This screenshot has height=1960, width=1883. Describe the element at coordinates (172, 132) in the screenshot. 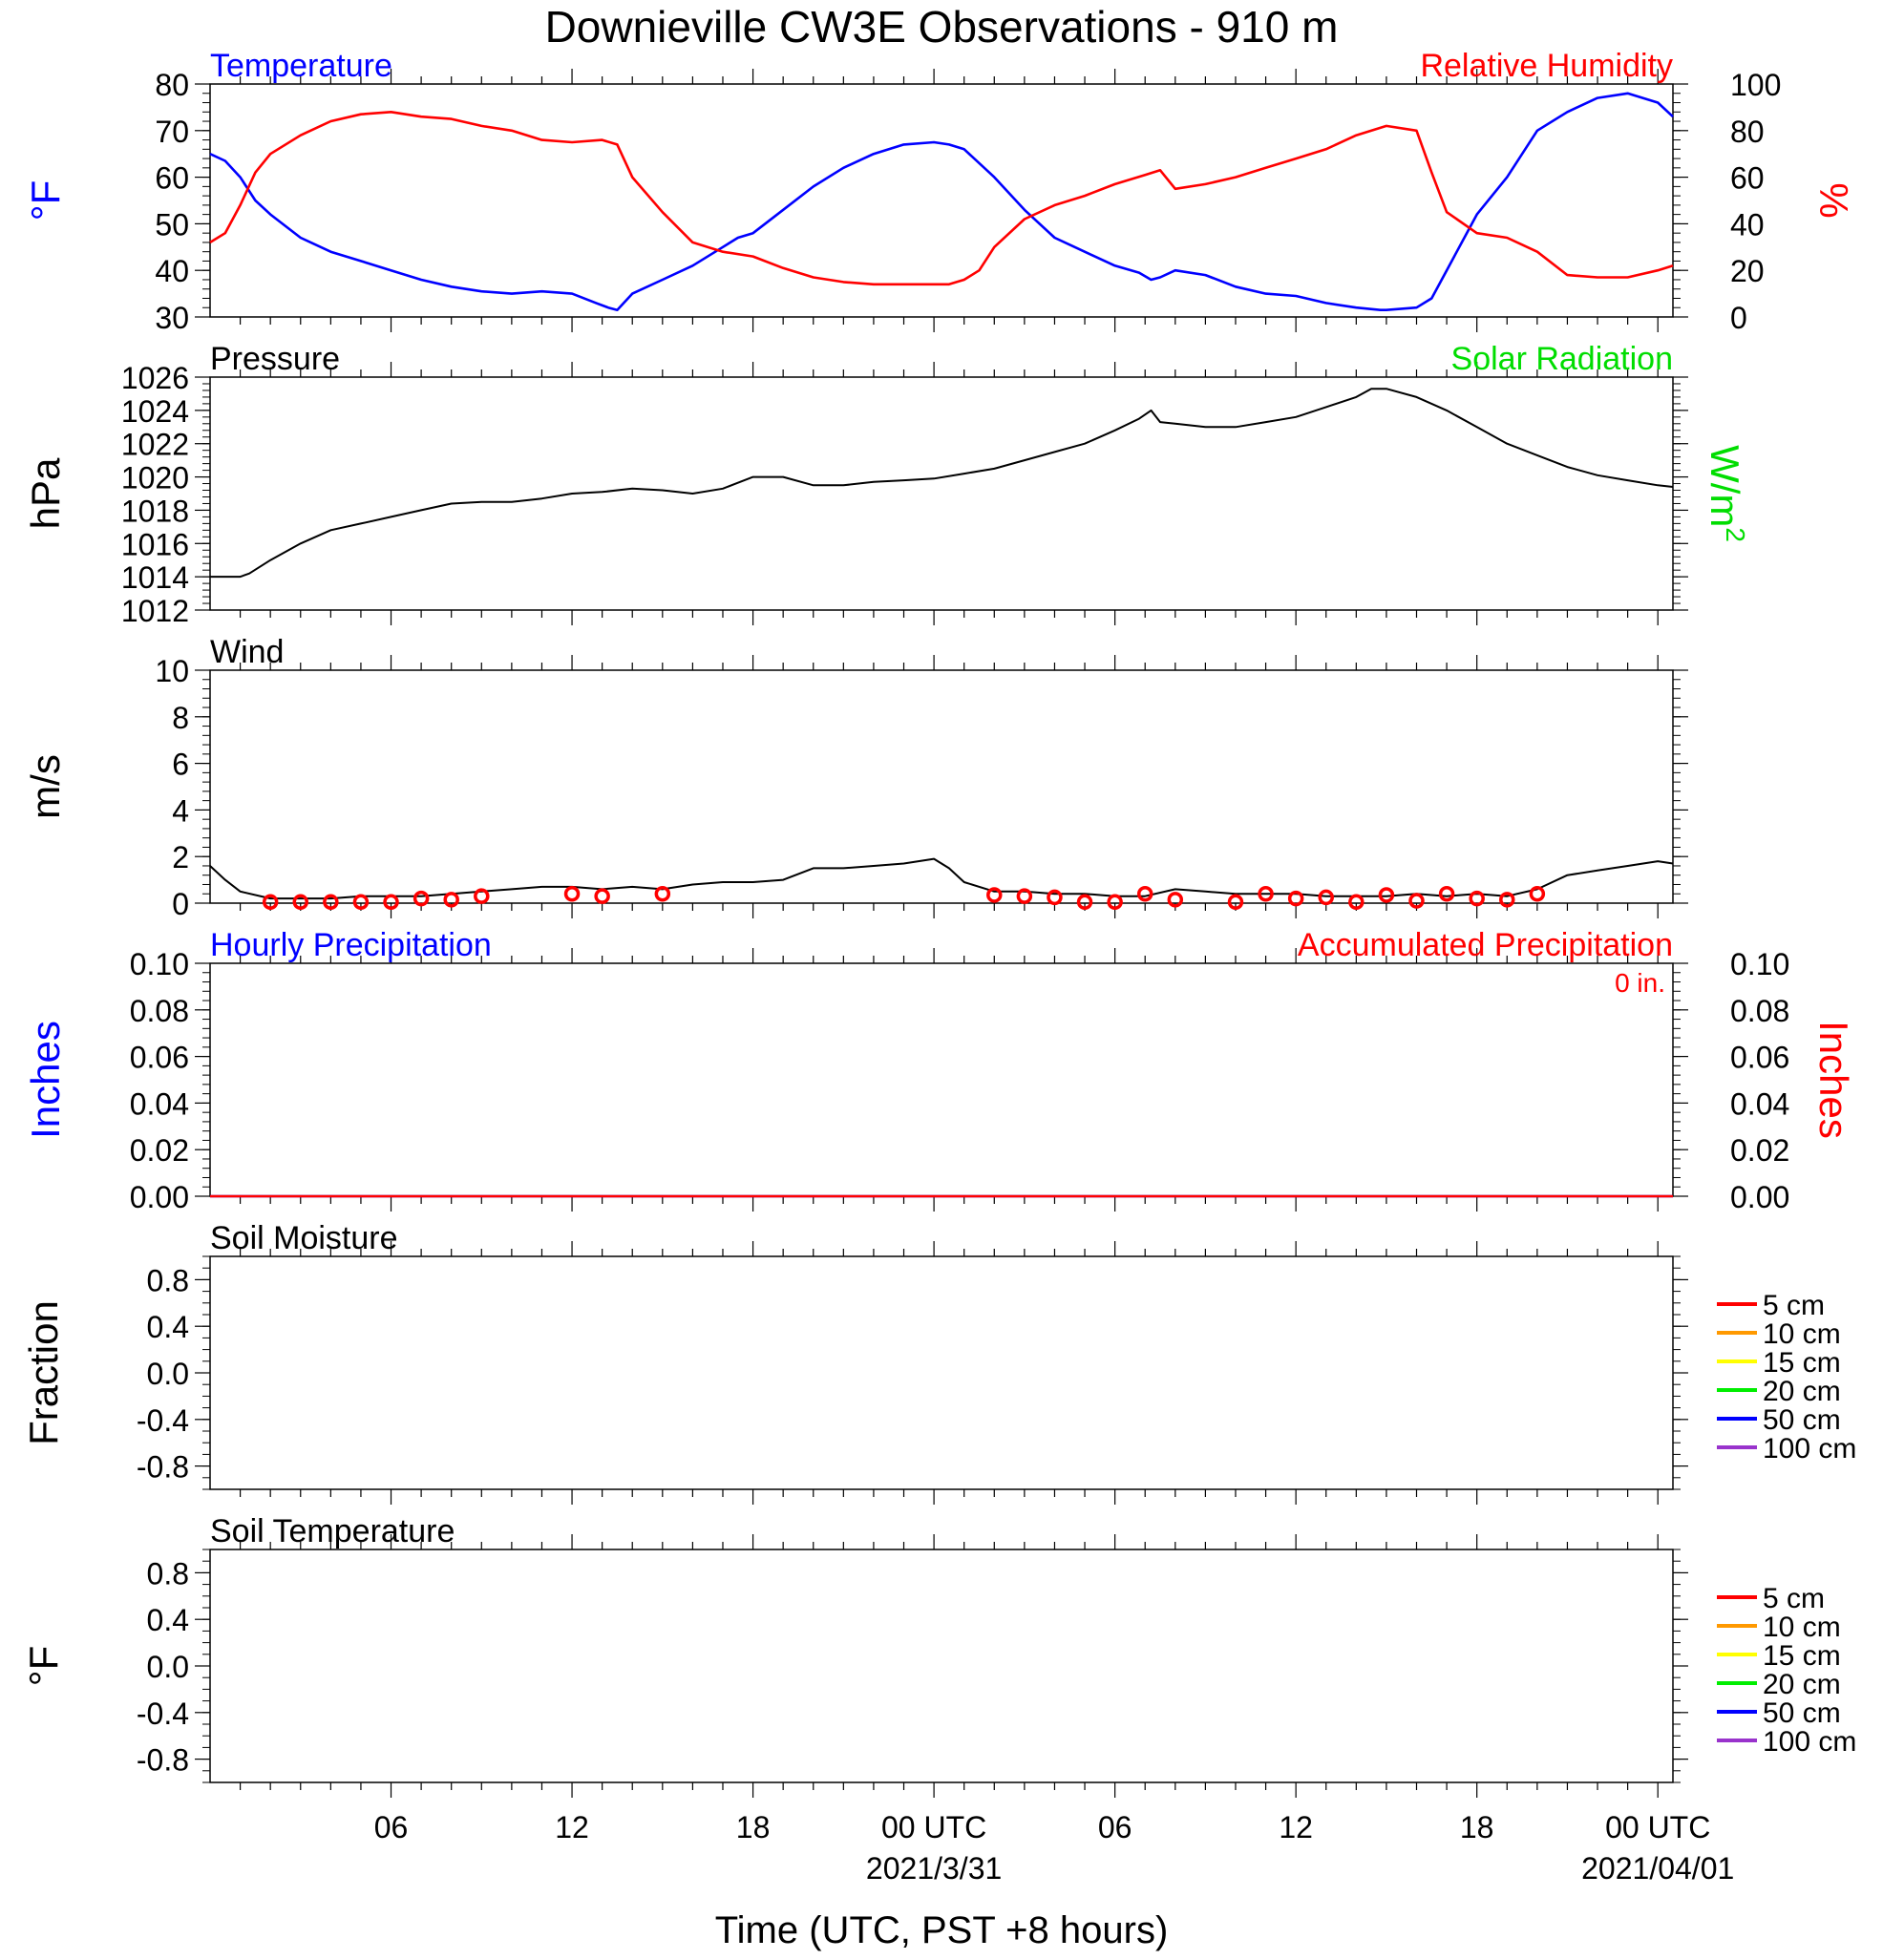

I see `y-tick-label: 70` at that location.